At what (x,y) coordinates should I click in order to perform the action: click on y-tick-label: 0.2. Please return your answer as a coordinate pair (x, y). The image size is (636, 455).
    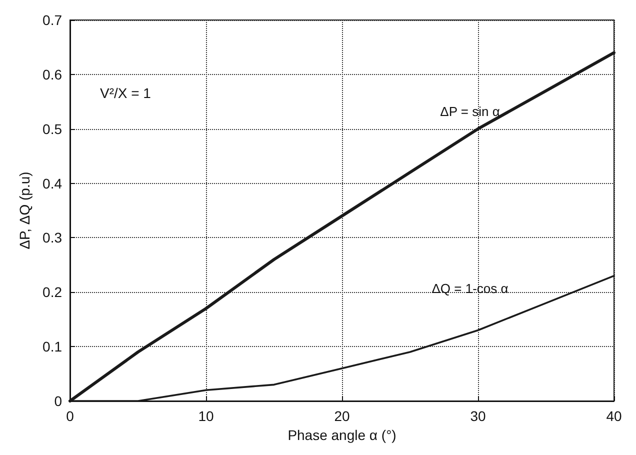
    Looking at the image, I should click on (52, 292).